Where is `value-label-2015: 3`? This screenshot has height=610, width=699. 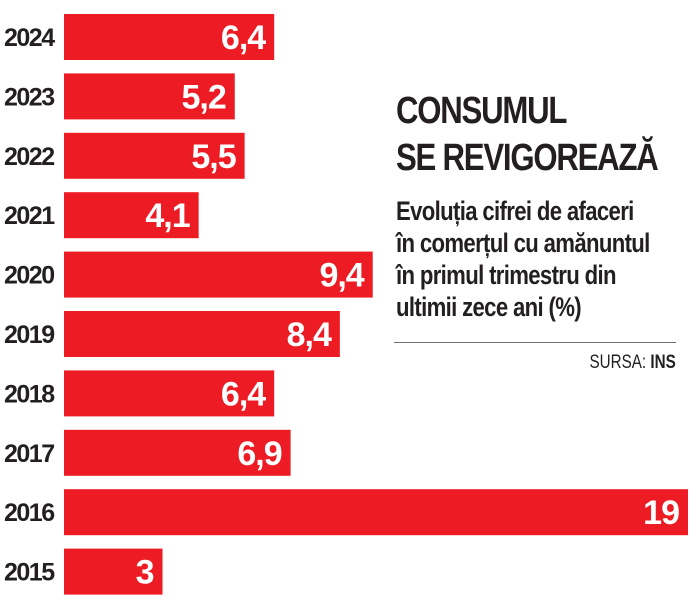 value-label-2015: 3 is located at coordinates (145, 573).